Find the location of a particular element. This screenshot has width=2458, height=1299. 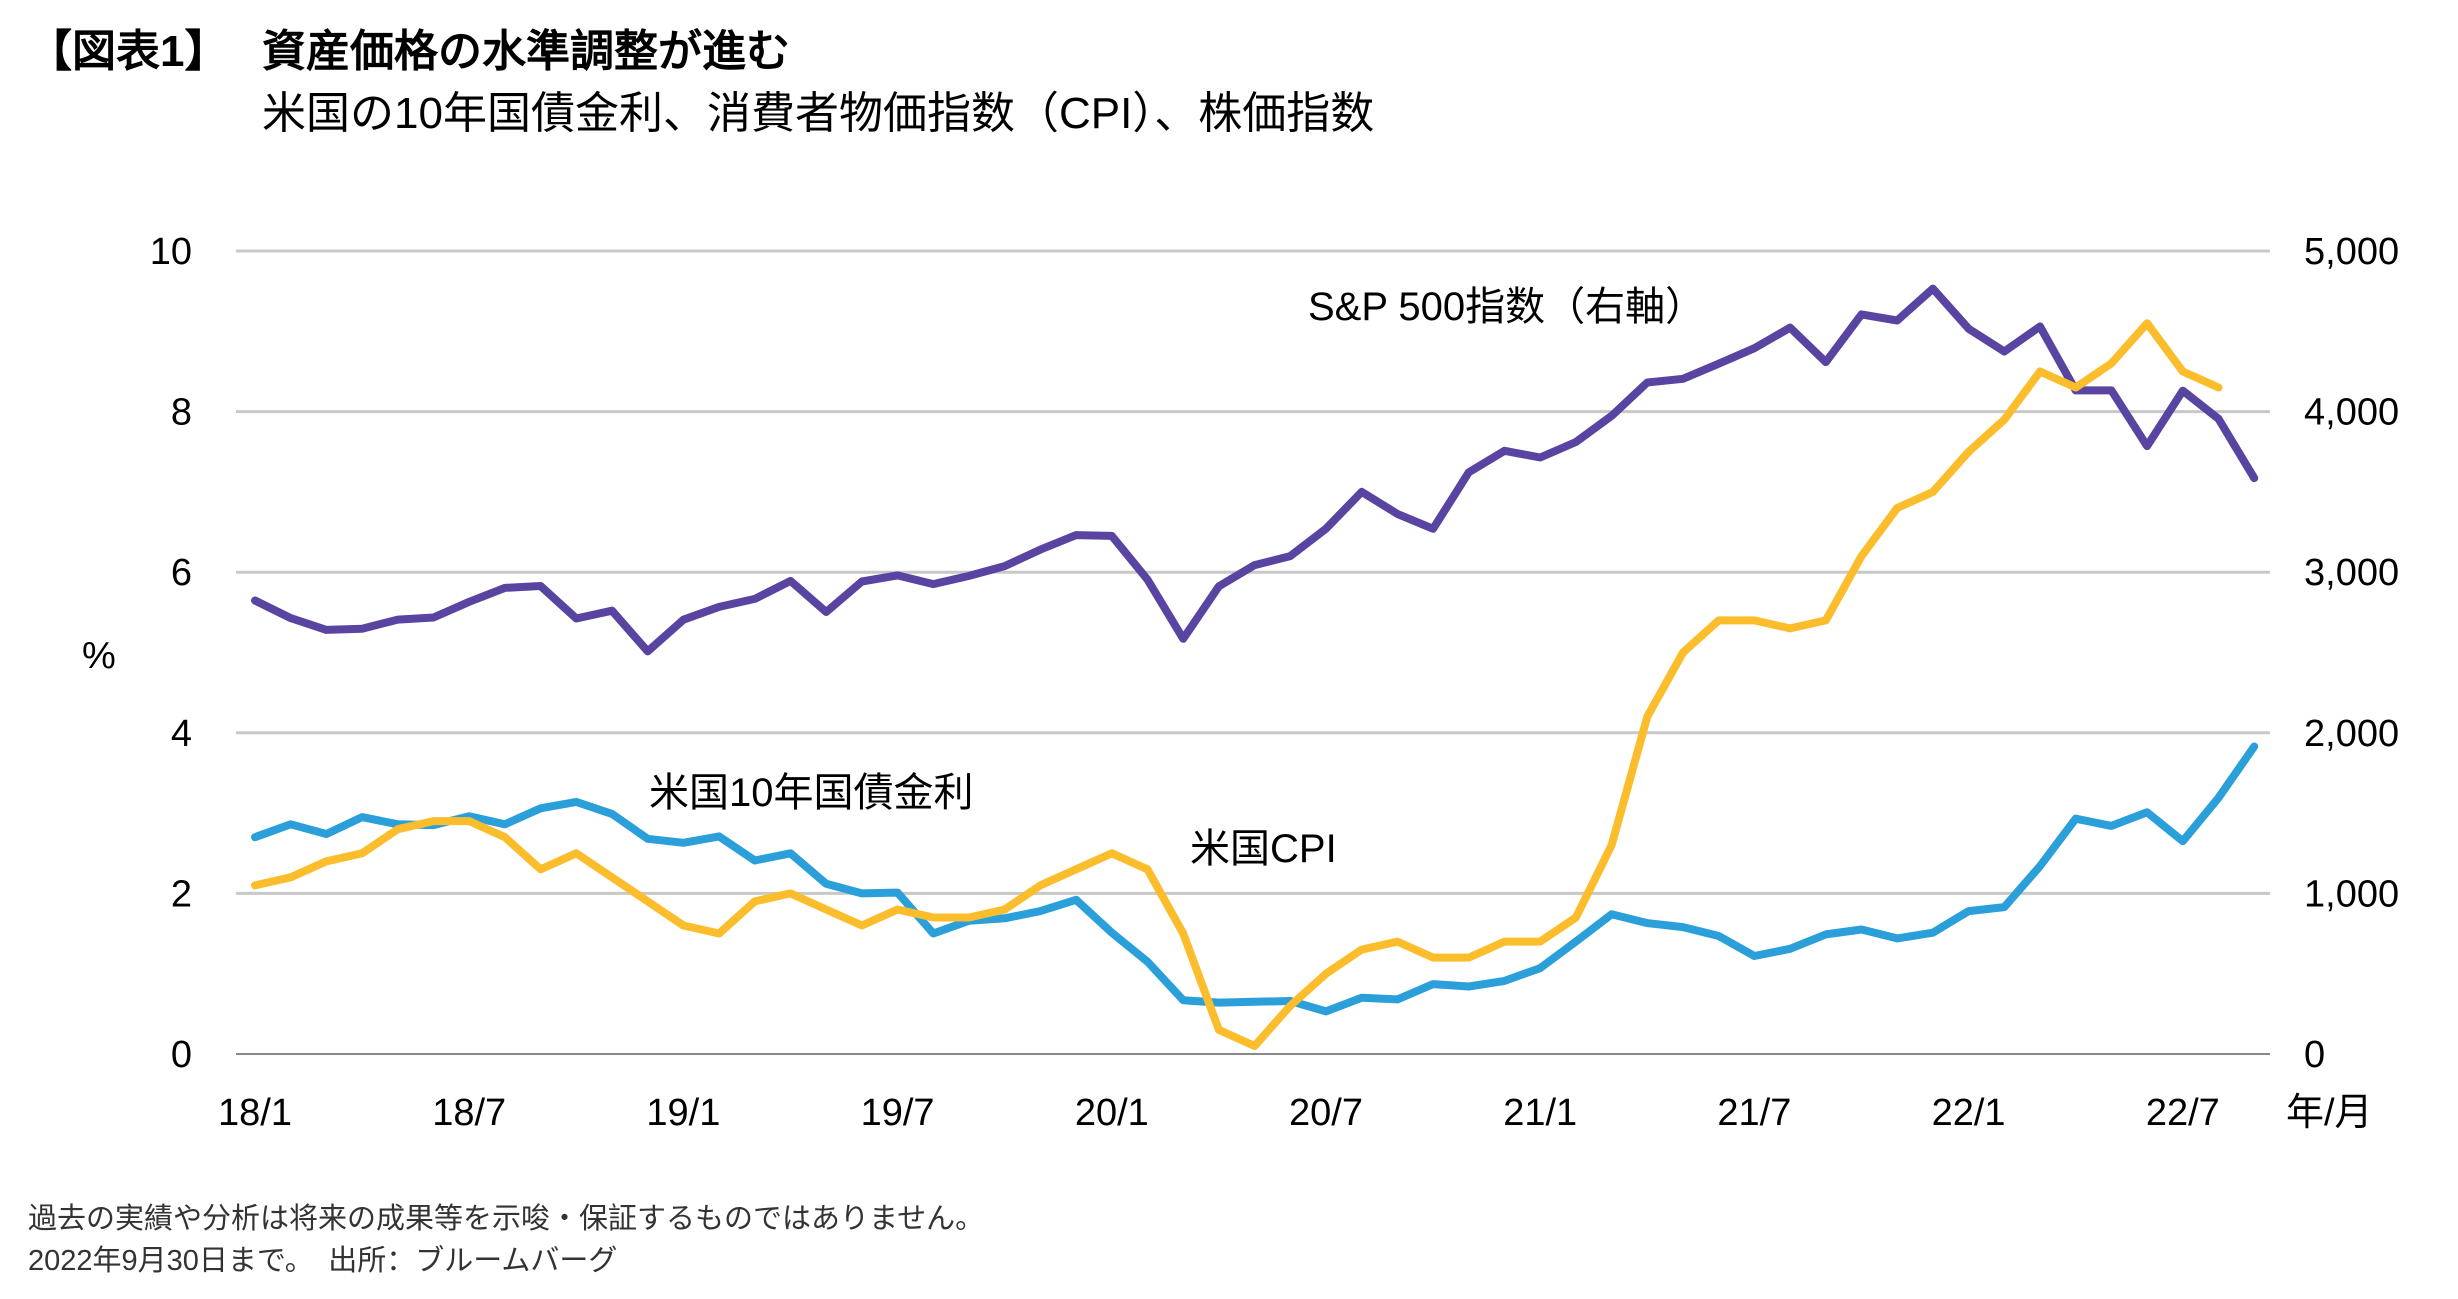

series-label-sp500: S&P 500指数（右軸） is located at coordinates (1506, 307).